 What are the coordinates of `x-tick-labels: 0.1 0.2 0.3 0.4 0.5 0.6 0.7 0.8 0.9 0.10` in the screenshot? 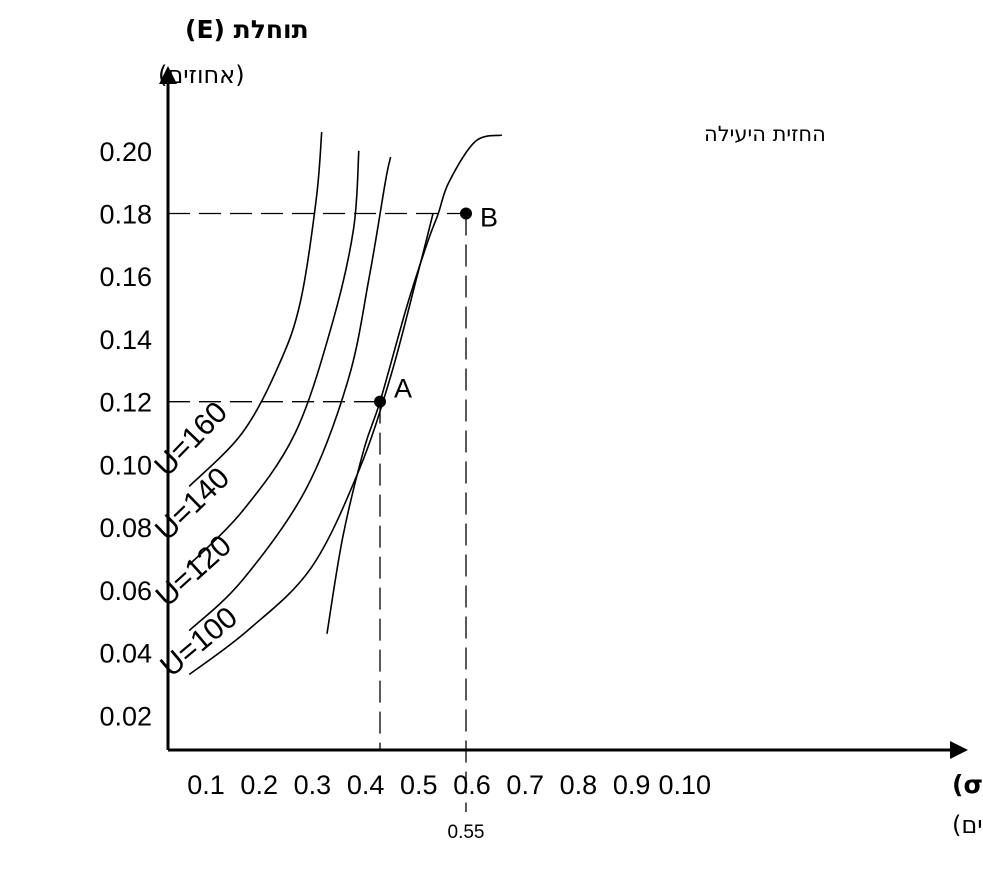 It's located at (449, 785).